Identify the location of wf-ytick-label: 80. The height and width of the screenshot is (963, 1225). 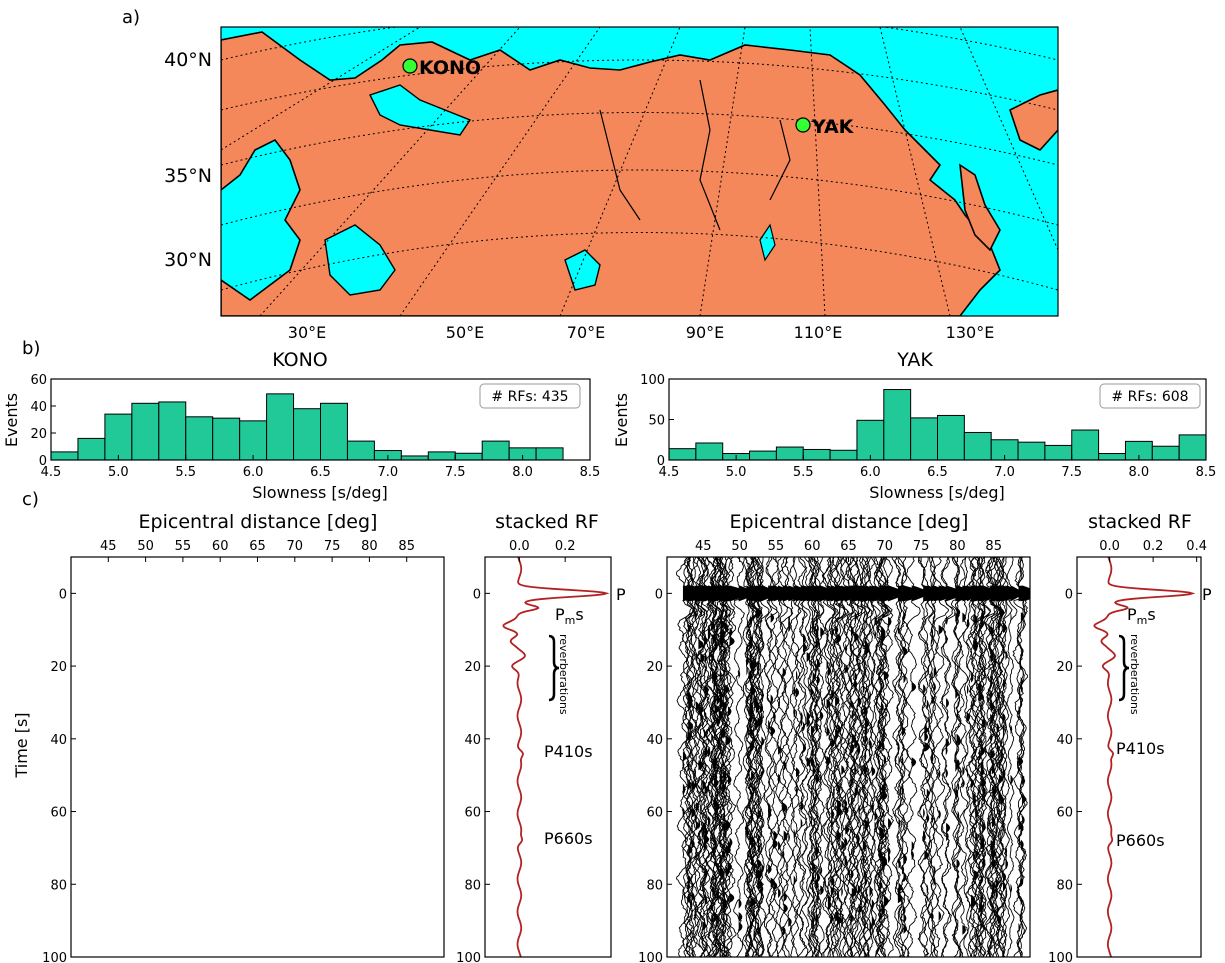
(58, 885).